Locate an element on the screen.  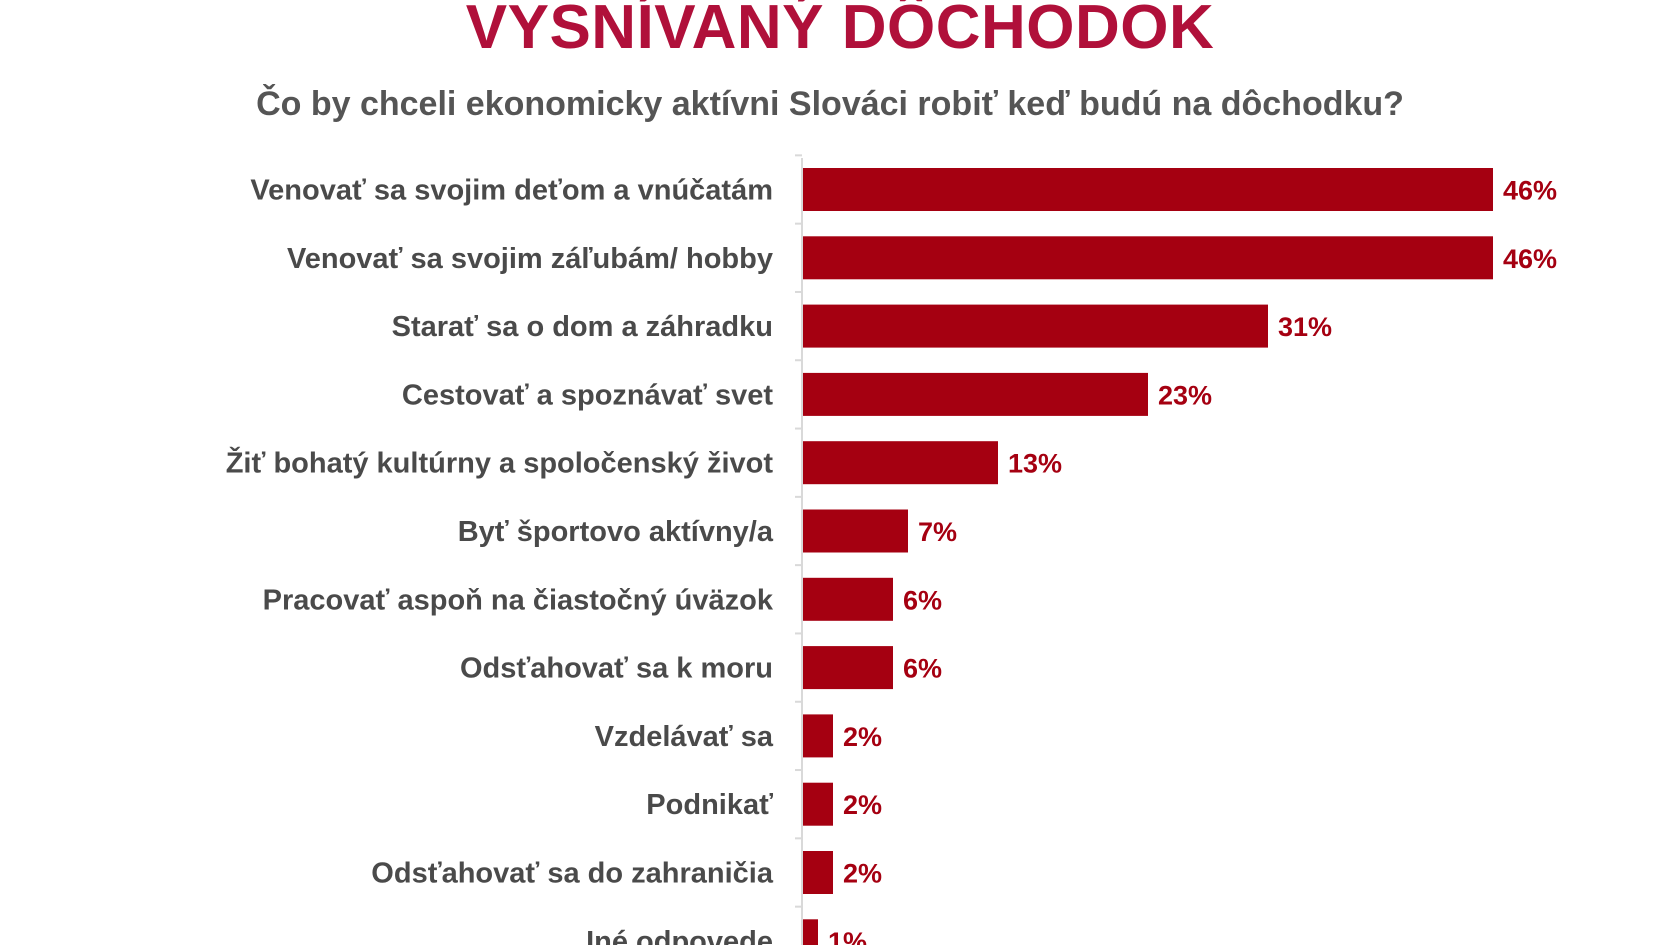
value-label: 1% is located at coordinates (847, 936).